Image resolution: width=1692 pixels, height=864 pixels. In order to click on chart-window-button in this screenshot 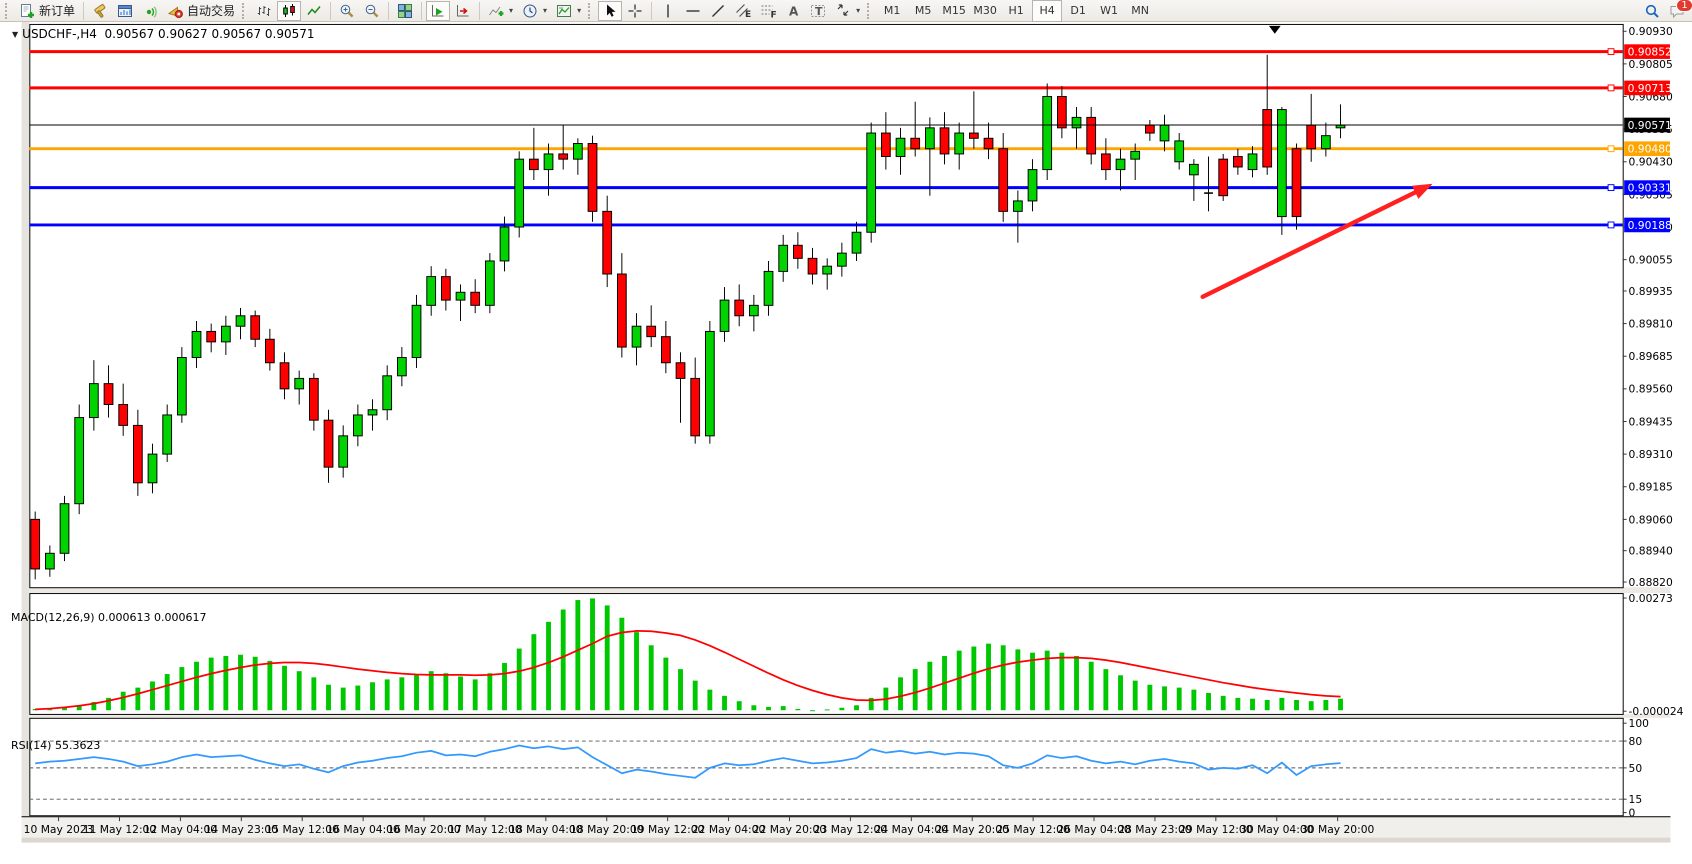, I will do `click(125, 11)`.